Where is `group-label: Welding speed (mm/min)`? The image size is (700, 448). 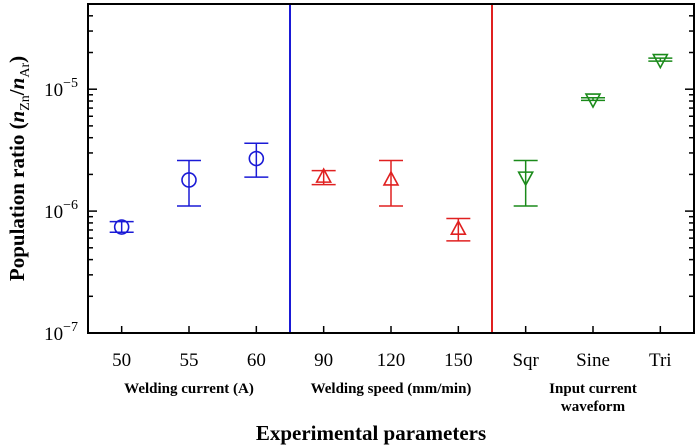
group-label: Welding speed (mm/min) is located at coordinates (391, 389).